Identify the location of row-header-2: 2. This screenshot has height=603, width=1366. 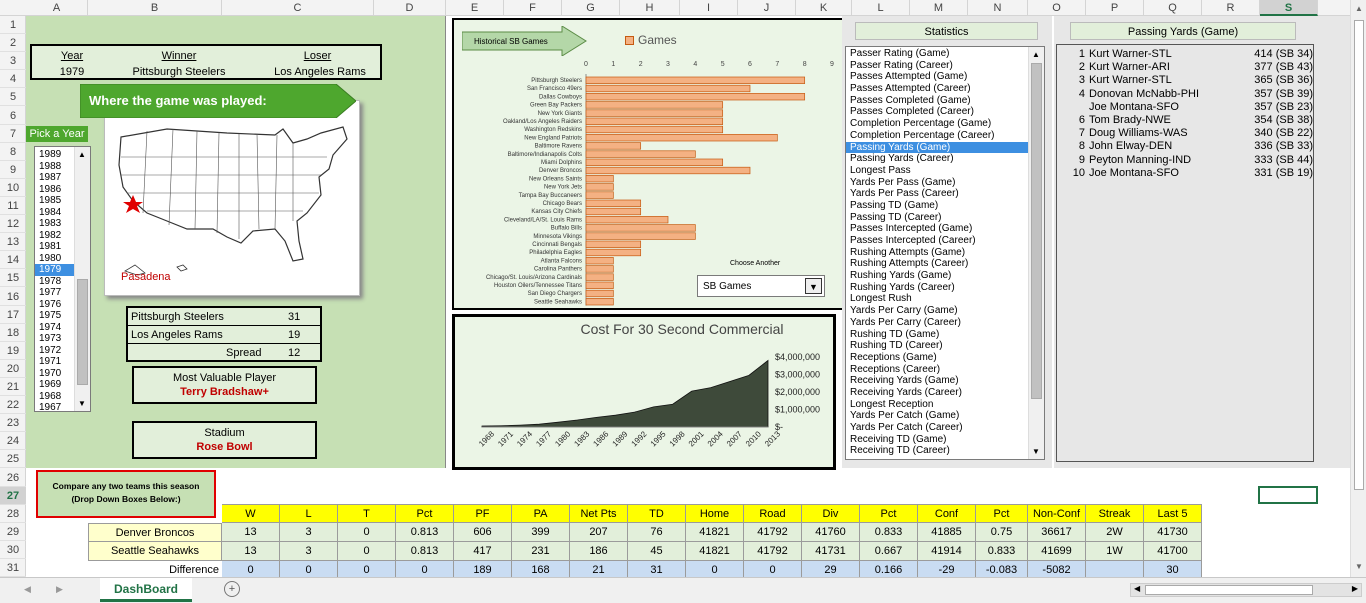
(13, 43).